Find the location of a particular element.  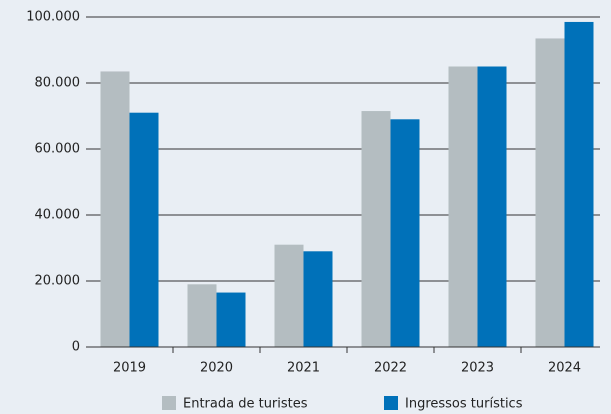

y-tick-label: 60.000 is located at coordinates (58, 149).